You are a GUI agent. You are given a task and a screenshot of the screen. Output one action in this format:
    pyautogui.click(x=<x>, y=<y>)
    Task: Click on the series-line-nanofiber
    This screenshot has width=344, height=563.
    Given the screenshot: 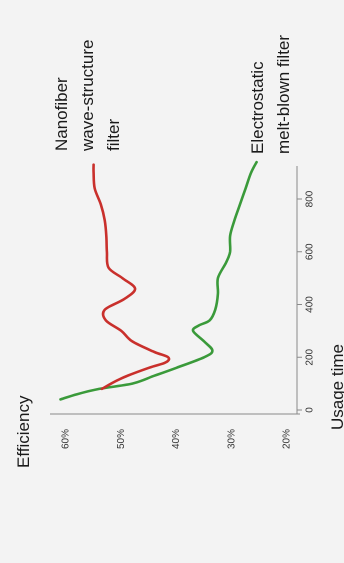 What is the action you would take?
    pyautogui.click(x=131, y=277)
    